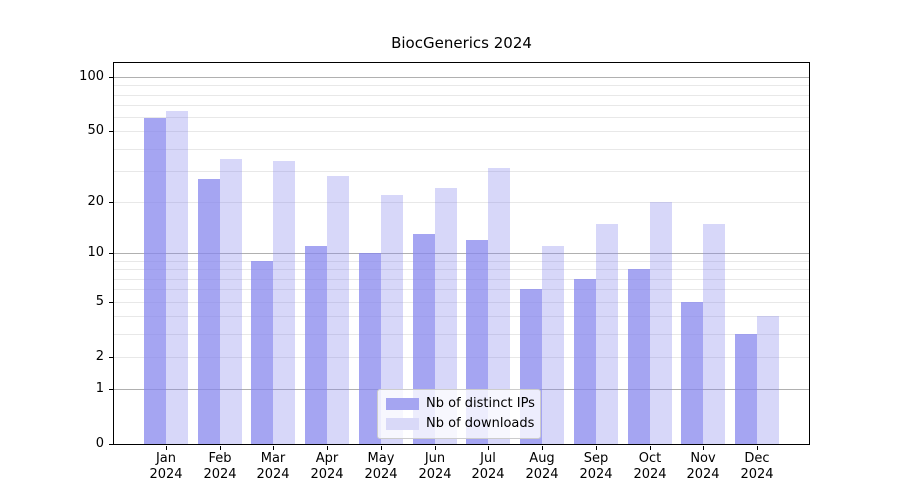 The width and height of the screenshot is (900, 500). I want to click on bar-downloads-sep, so click(607, 334).